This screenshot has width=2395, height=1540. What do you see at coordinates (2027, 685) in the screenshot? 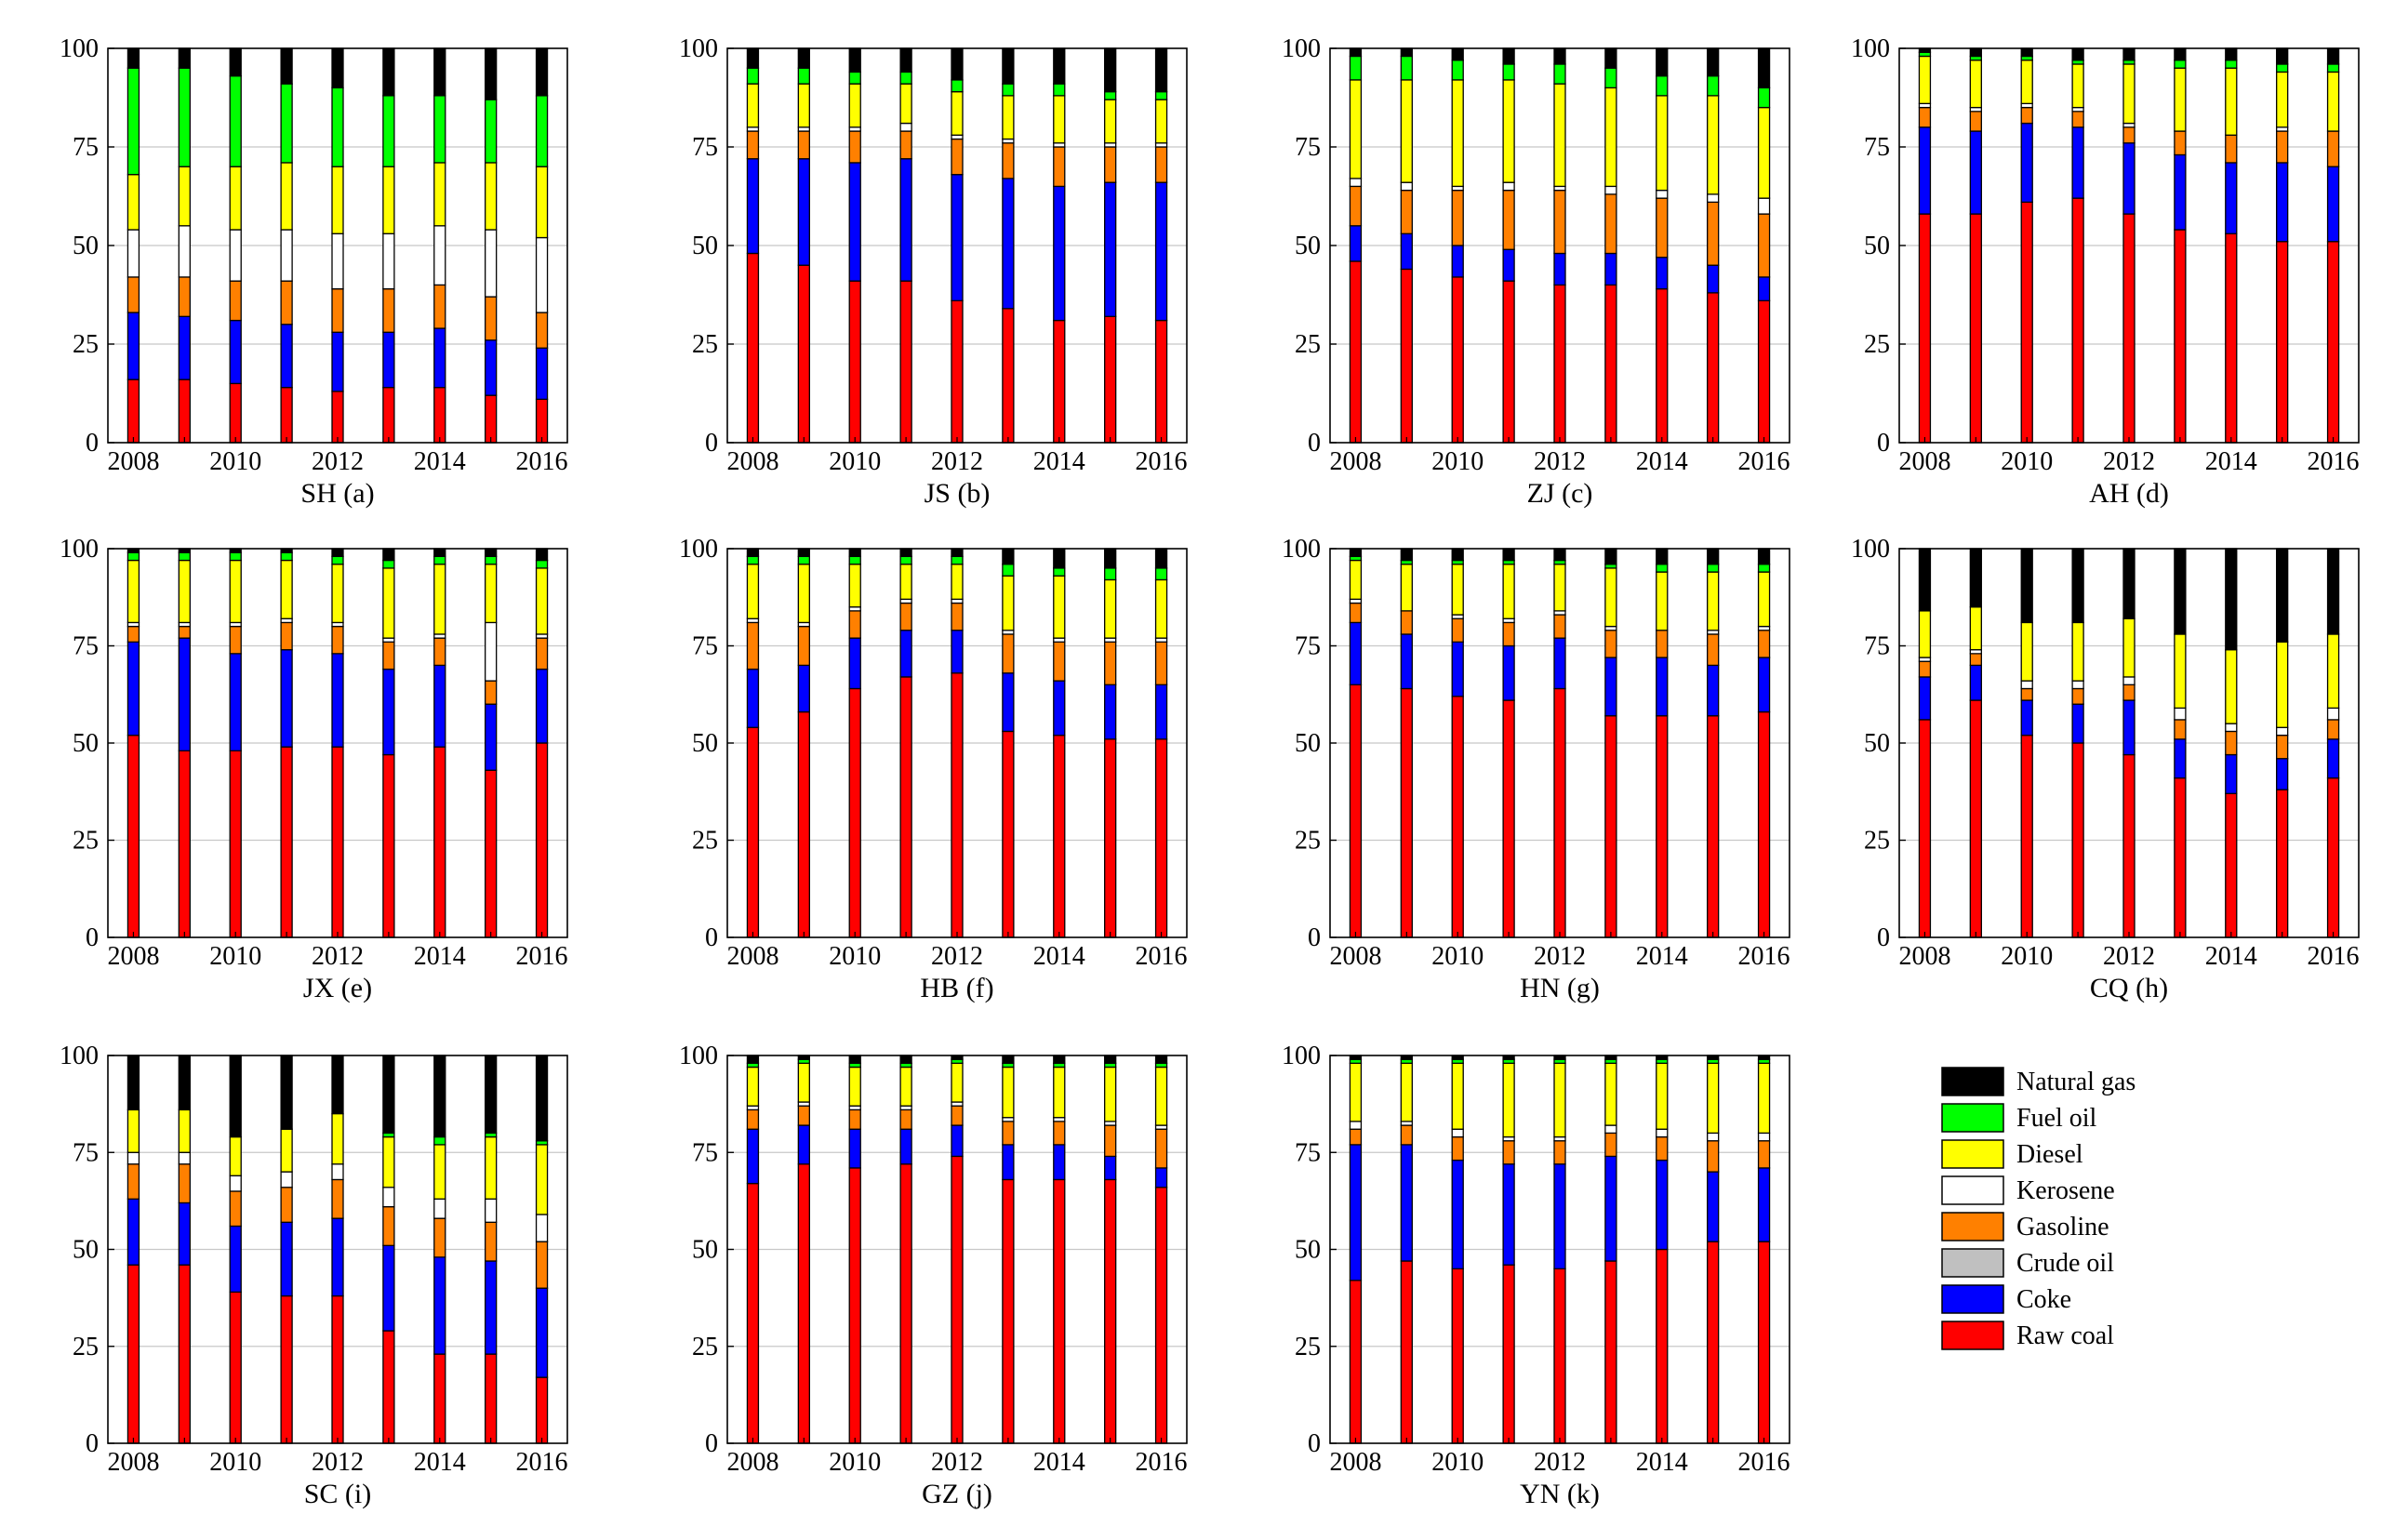
I see `bar-segment-kerosene-2010` at bounding box center [2027, 685].